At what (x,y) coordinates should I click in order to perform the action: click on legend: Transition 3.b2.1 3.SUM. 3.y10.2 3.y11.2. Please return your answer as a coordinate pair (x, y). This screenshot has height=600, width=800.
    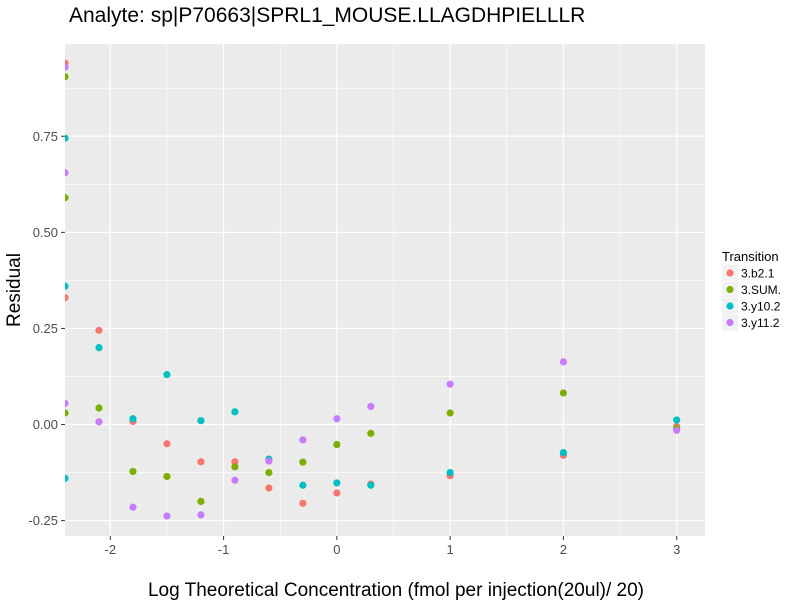
    Looking at the image, I should click on (751, 290).